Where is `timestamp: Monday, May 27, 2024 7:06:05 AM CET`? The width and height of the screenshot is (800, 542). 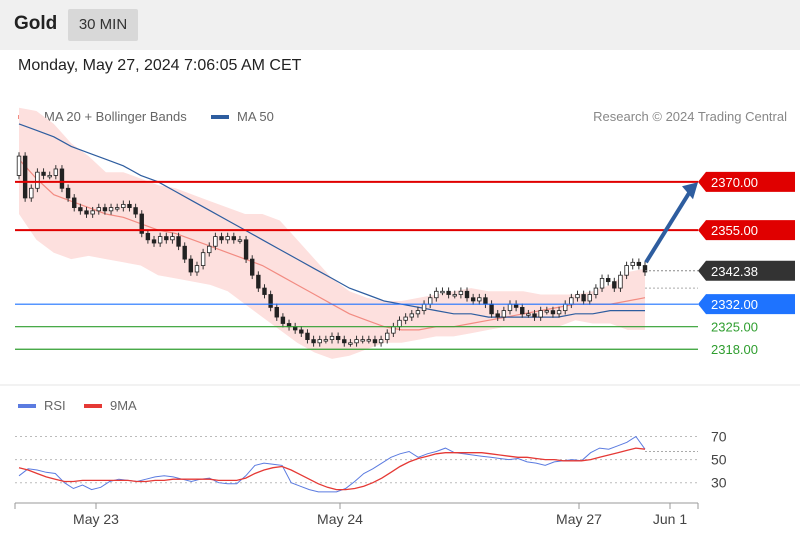
timestamp: Monday, May 27, 2024 7:06:05 AM CET is located at coordinates (160, 65).